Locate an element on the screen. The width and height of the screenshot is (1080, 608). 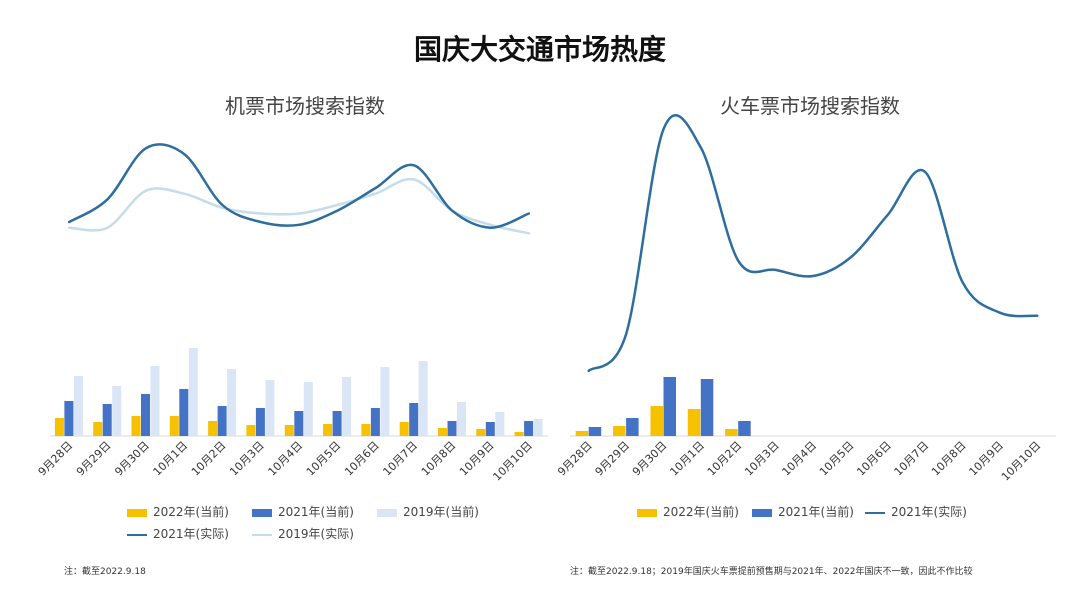
air-tick-label: 9月29日 is located at coordinates (94, 459).